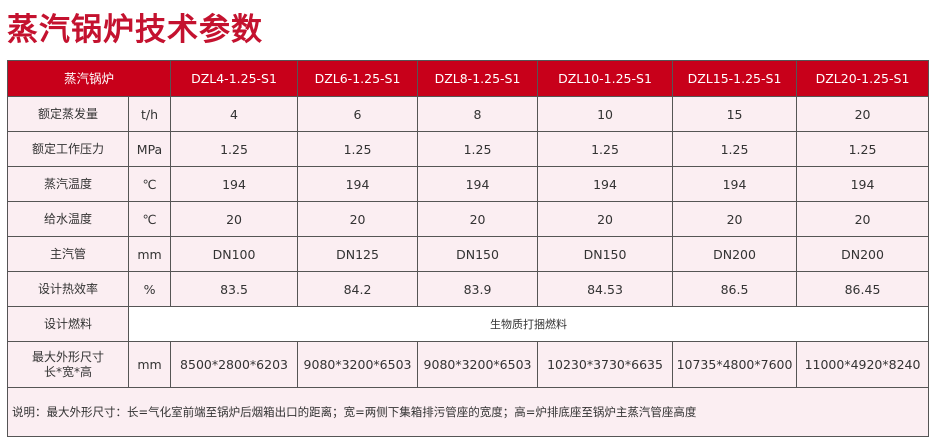 The height and width of the screenshot is (447, 930). I want to click on value-cell: 10735*4800*7600, so click(735, 364).